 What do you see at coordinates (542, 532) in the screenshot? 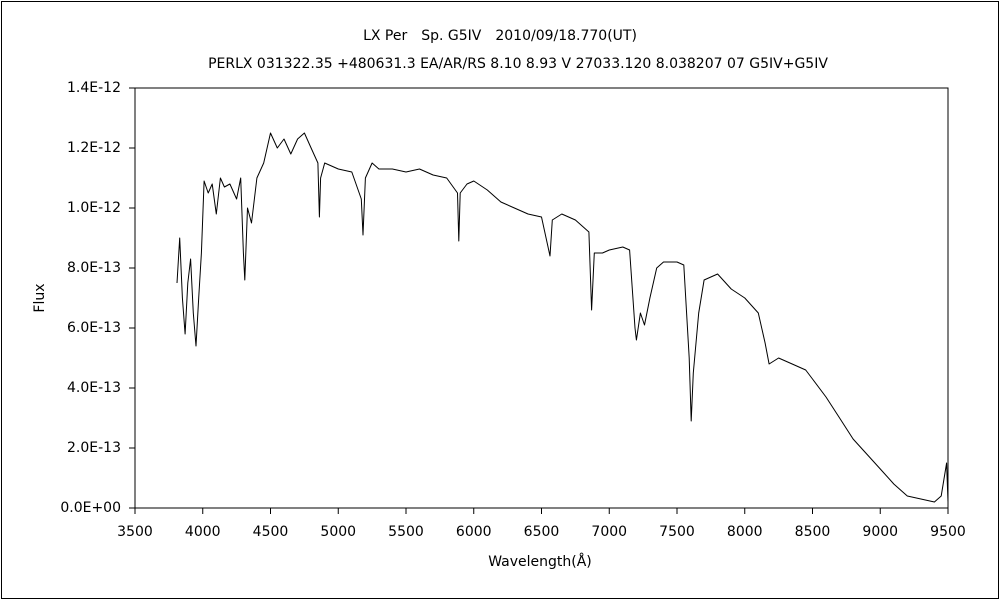
I see `x-tick-label: 6500` at bounding box center [542, 532].